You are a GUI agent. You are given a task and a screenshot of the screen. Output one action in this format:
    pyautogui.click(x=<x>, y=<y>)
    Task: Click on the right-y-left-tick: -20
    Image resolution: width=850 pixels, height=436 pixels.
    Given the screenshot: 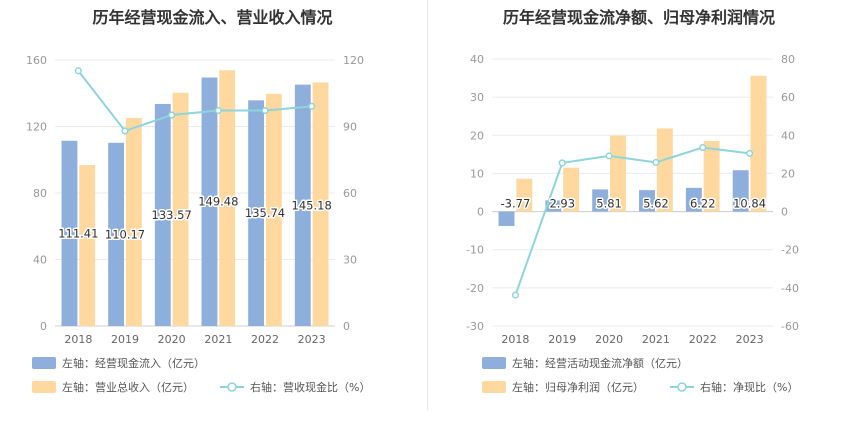 What is the action you would take?
    pyautogui.click(x=475, y=288)
    